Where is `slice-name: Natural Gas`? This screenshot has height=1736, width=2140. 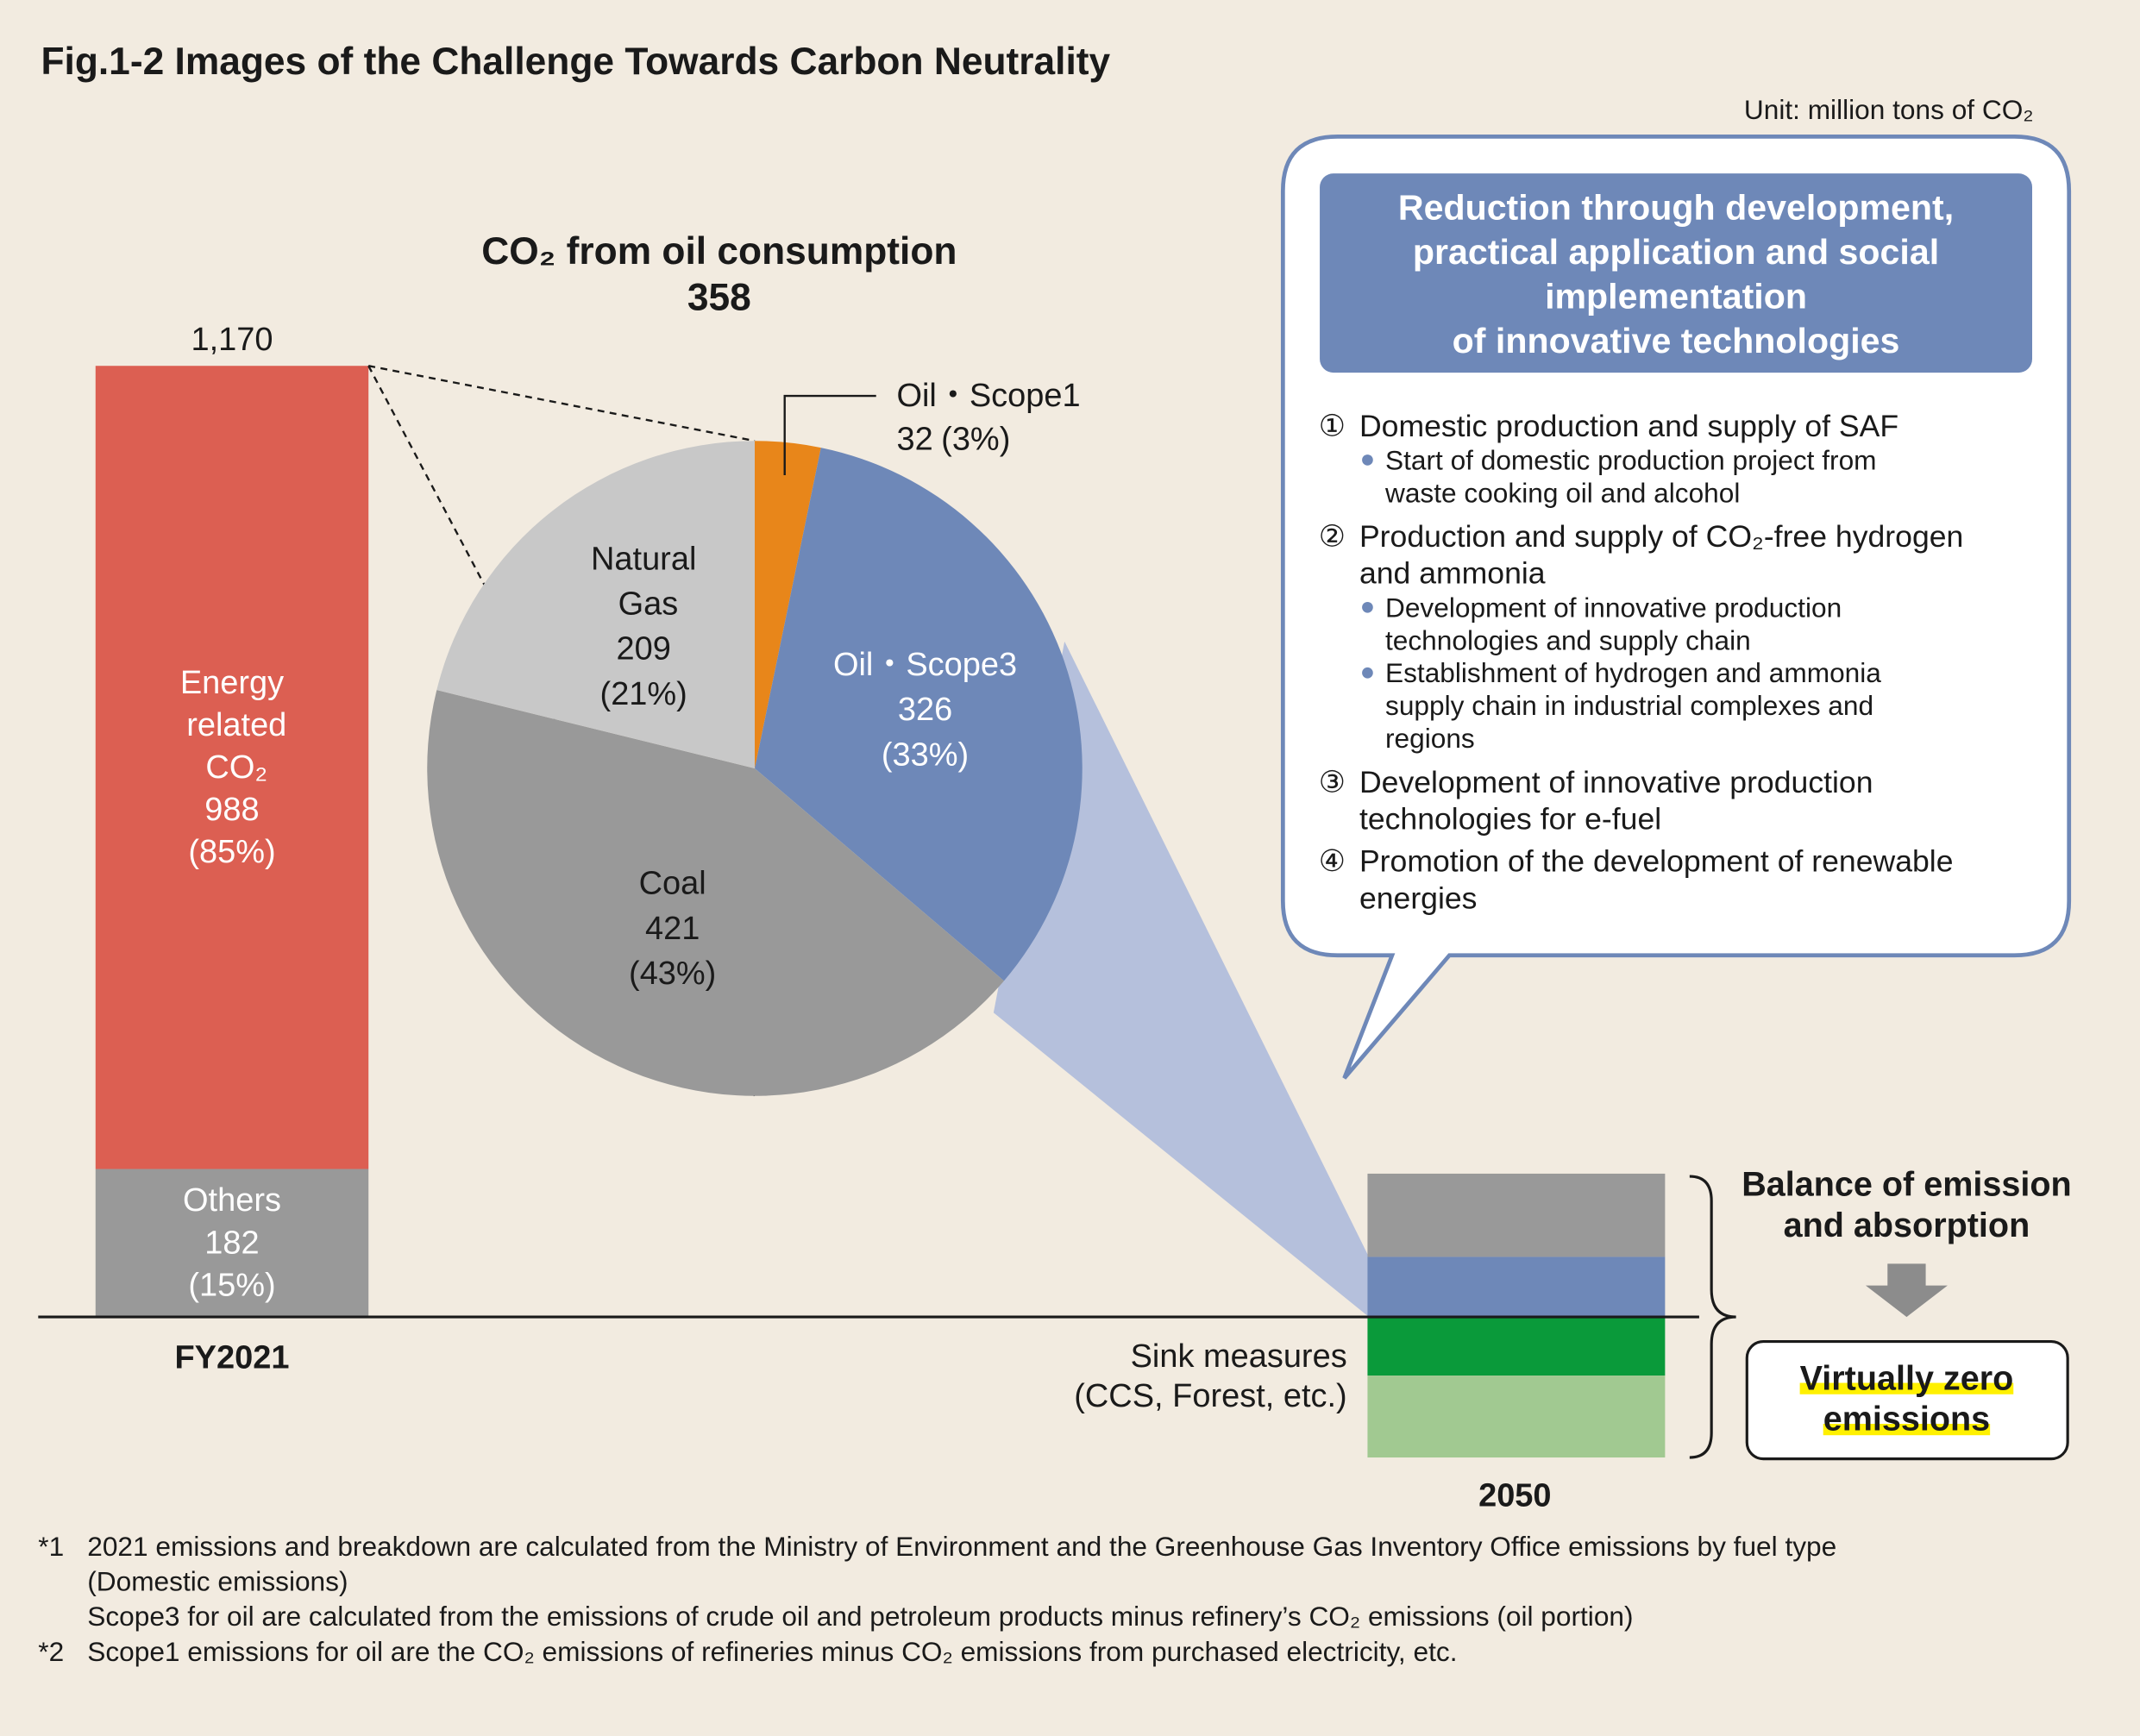 slice-name: Natural Gas is located at coordinates (643, 581).